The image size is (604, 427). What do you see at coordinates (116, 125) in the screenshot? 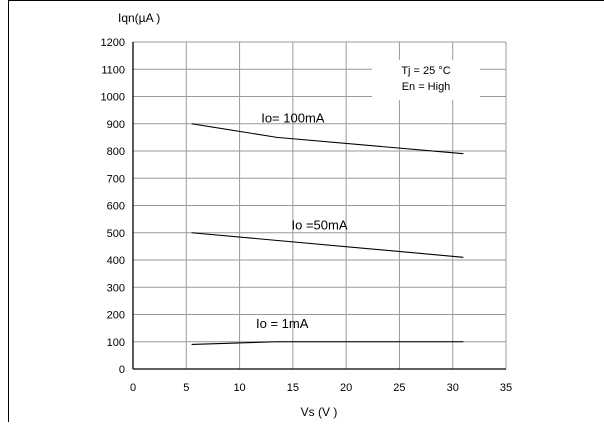
I see `y-tick-label: 900` at bounding box center [116, 125].